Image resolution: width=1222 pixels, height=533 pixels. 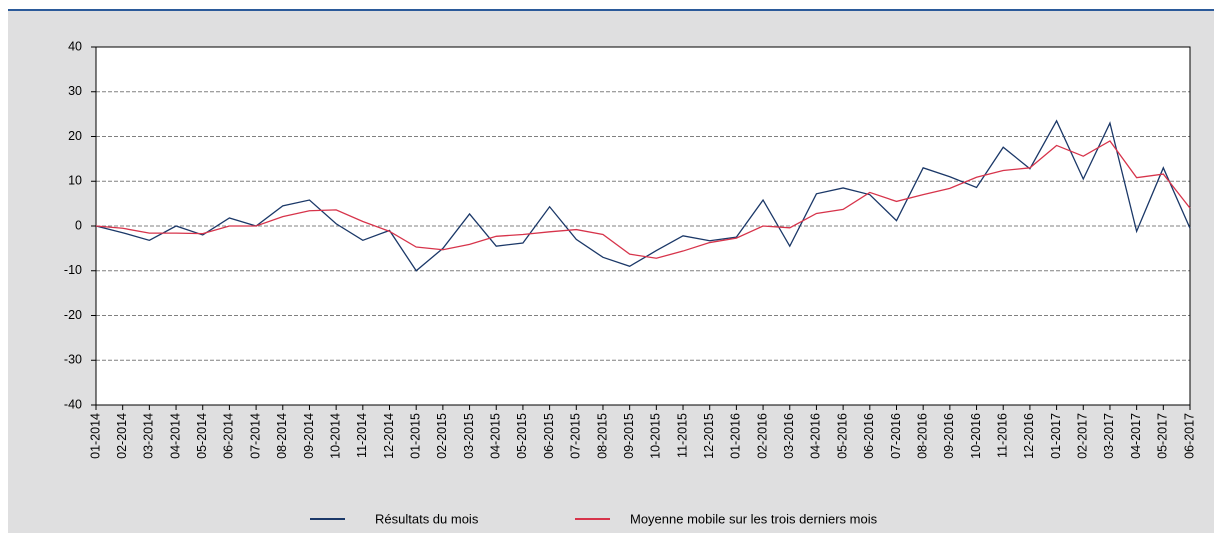 I want to click on x-tick-label: 06-2017, so click(x=1189, y=436).